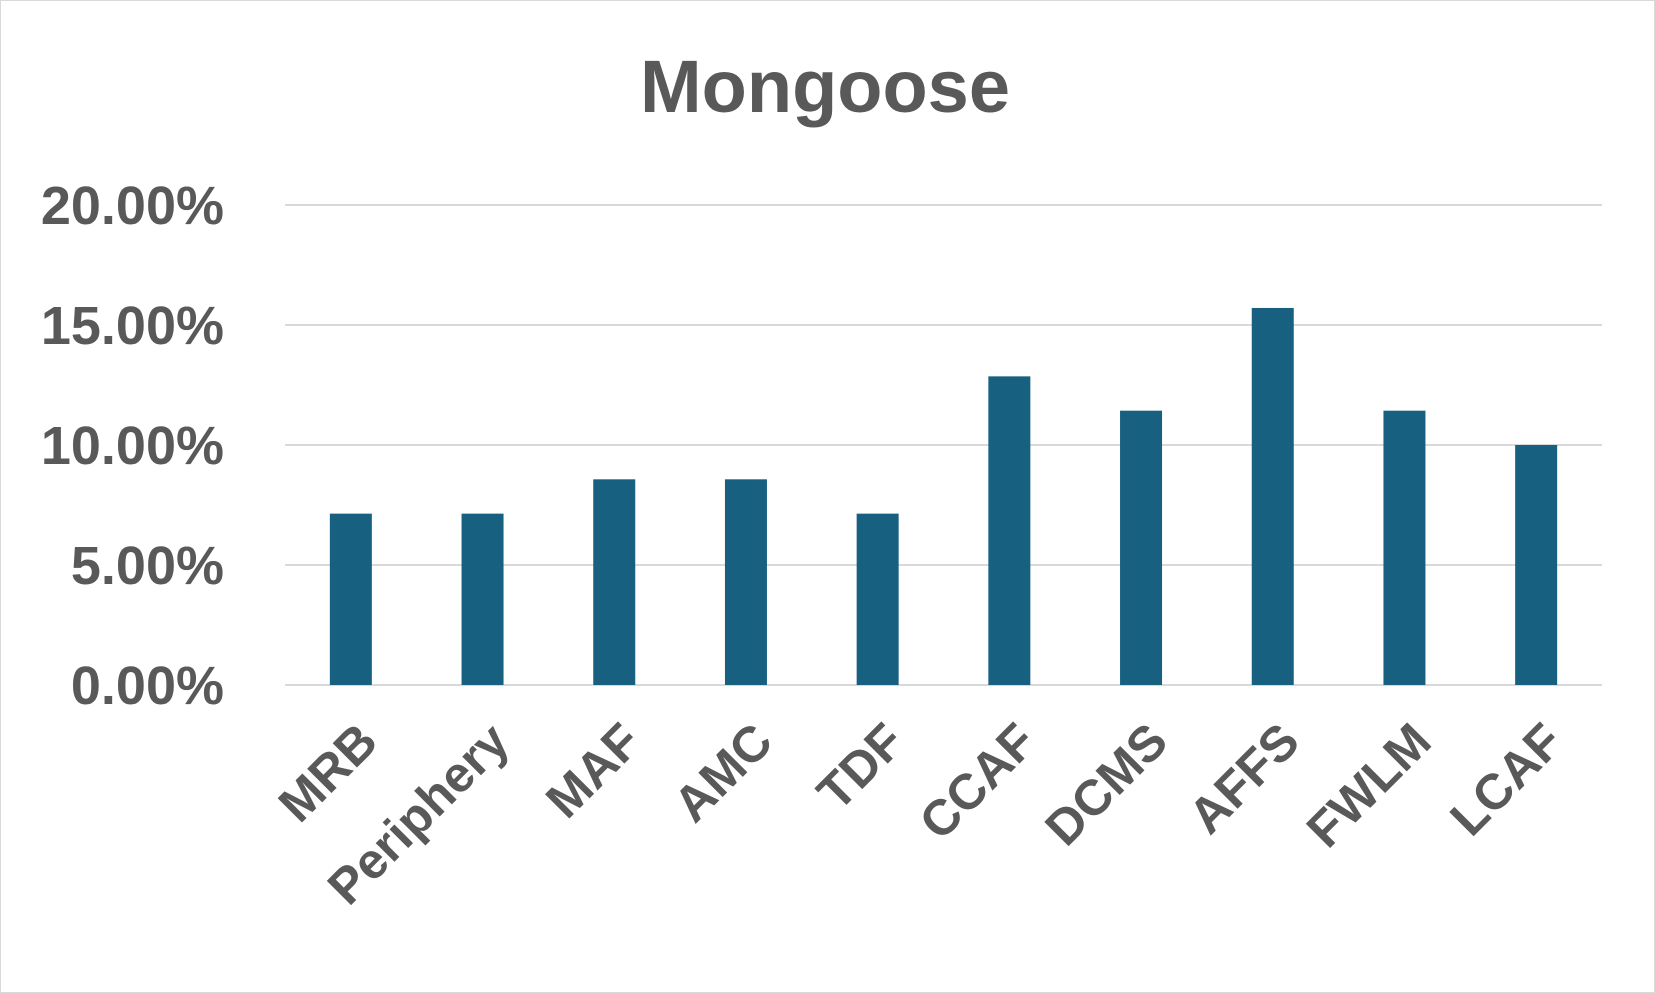 This screenshot has height=993, width=1655. What do you see at coordinates (1536, 565) in the screenshot?
I see `bar-lcaf` at bounding box center [1536, 565].